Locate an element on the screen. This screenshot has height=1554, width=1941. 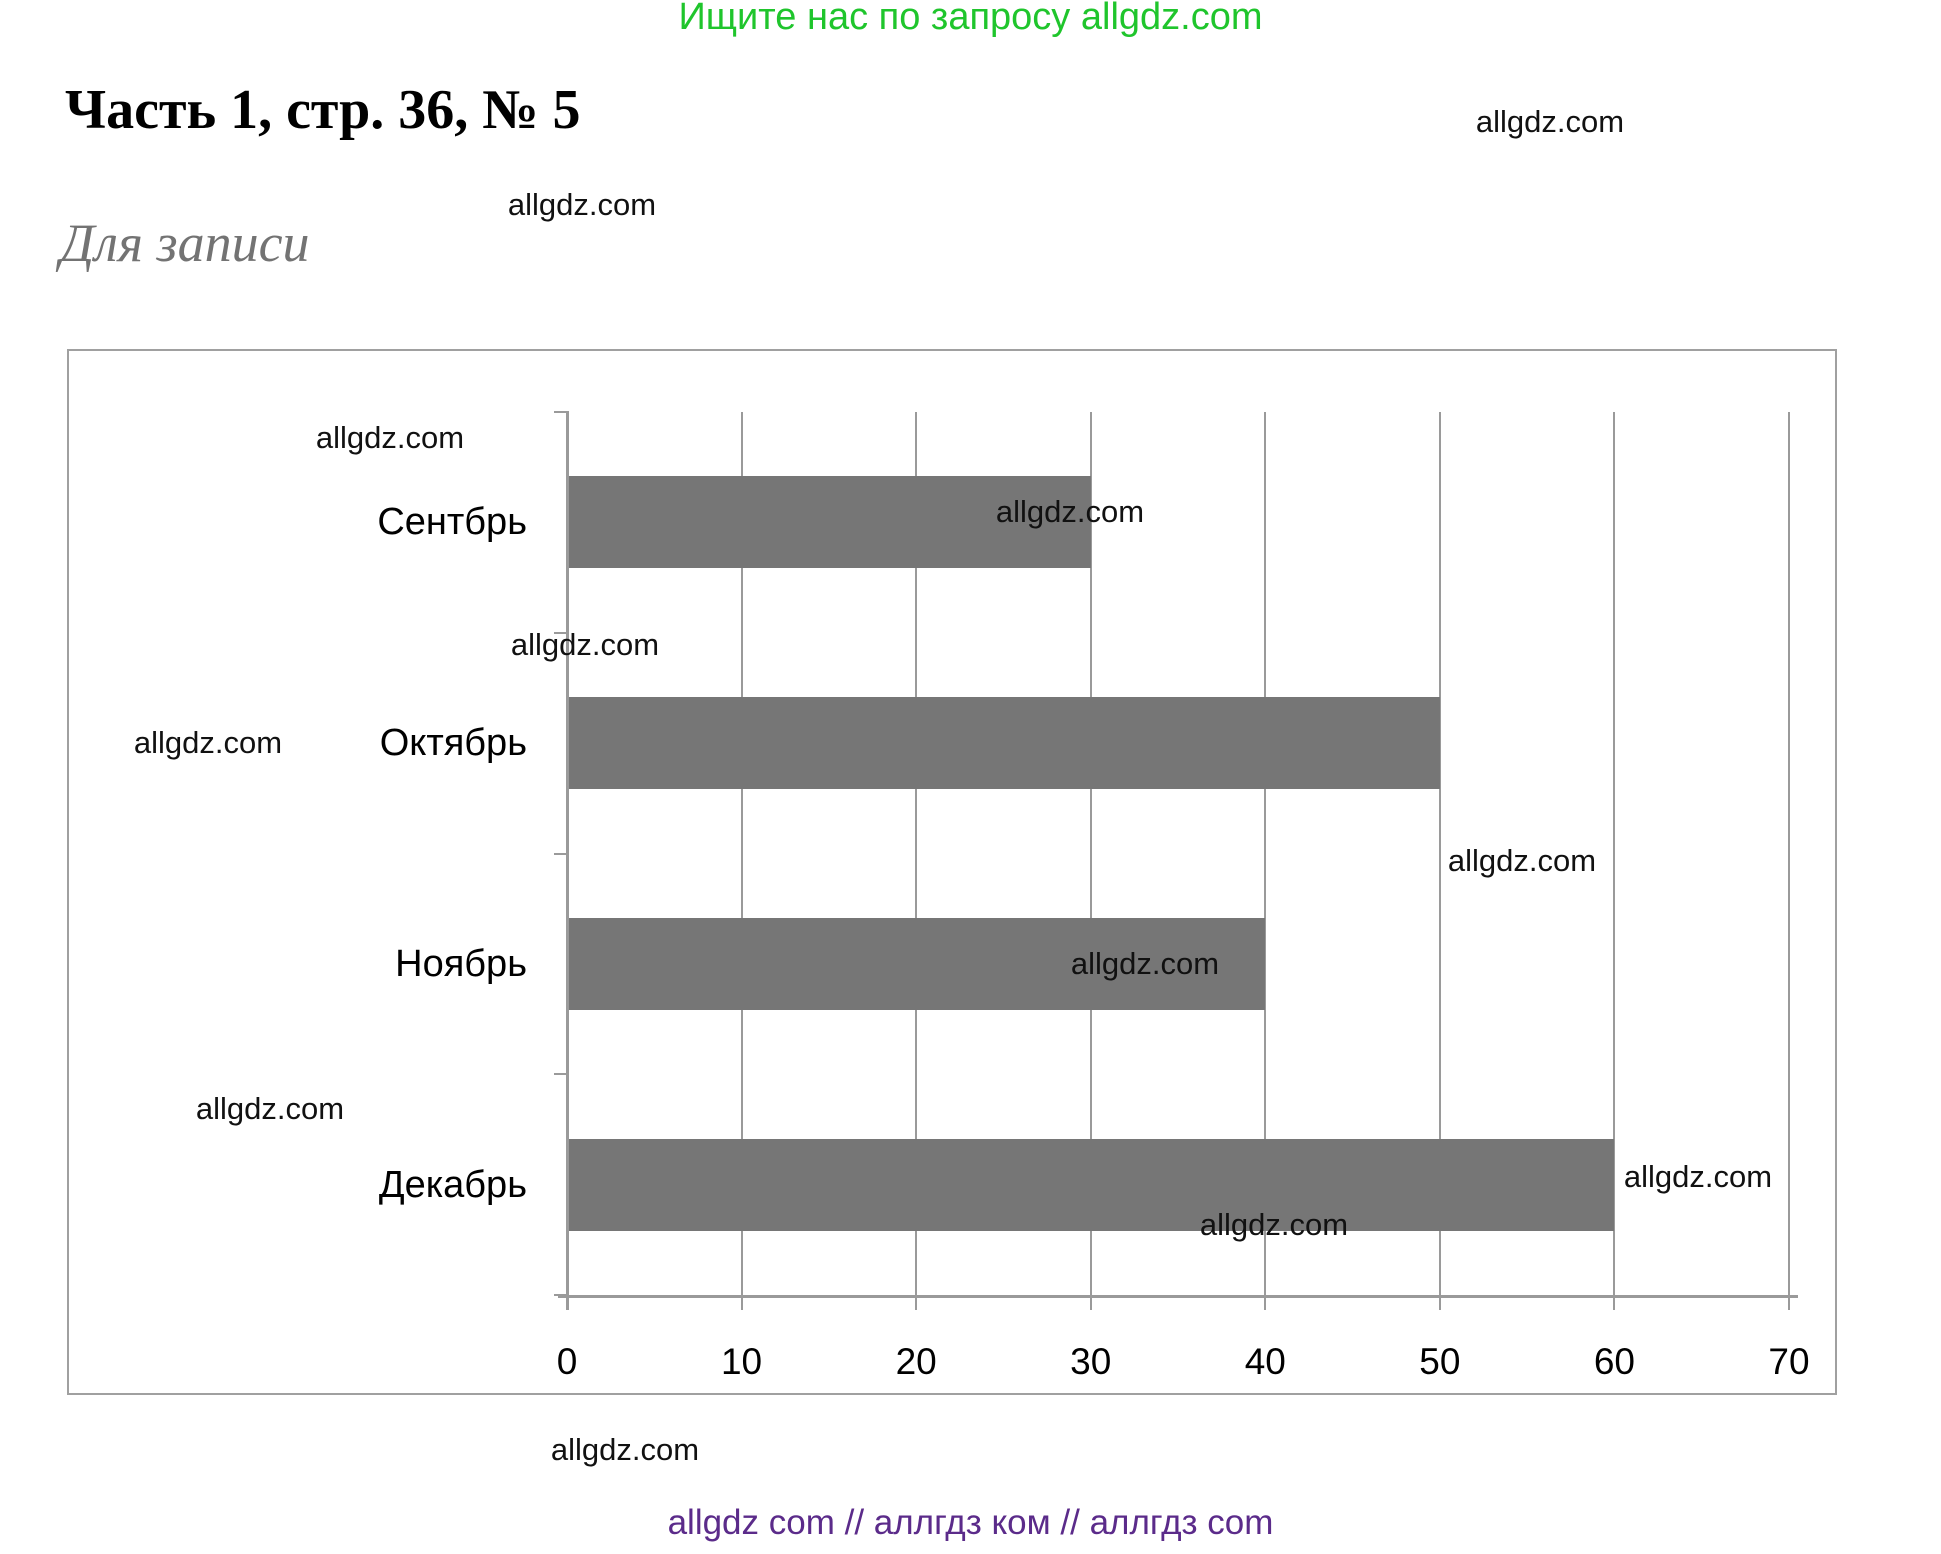
x-tick-label: 60 is located at coordinates (1614, 1361).